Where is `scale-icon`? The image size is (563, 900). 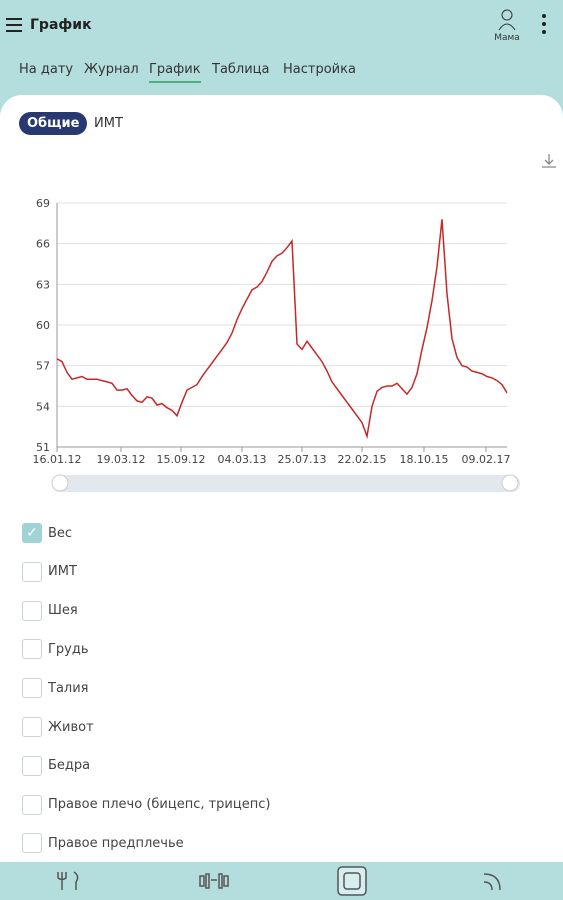
scale-icon is located at coordinates (352, 881).